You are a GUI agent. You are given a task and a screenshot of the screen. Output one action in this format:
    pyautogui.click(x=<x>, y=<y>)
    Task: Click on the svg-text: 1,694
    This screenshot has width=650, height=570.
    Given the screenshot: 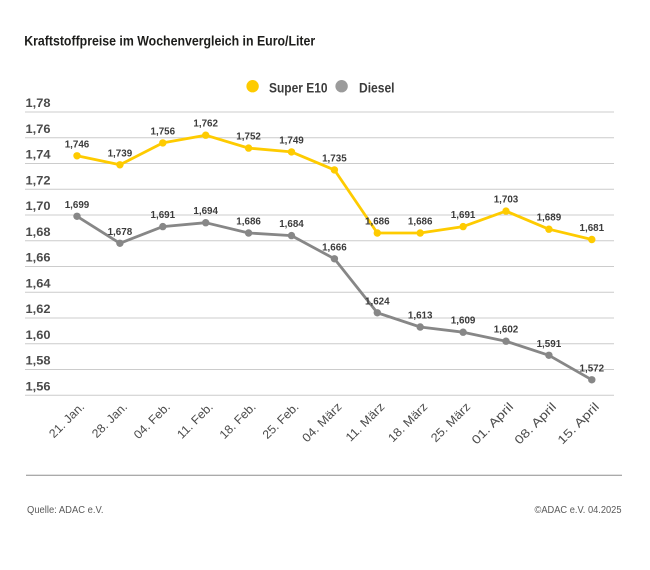 What is the action you would take?
    pyautogui.click(x=205, y=211)
    